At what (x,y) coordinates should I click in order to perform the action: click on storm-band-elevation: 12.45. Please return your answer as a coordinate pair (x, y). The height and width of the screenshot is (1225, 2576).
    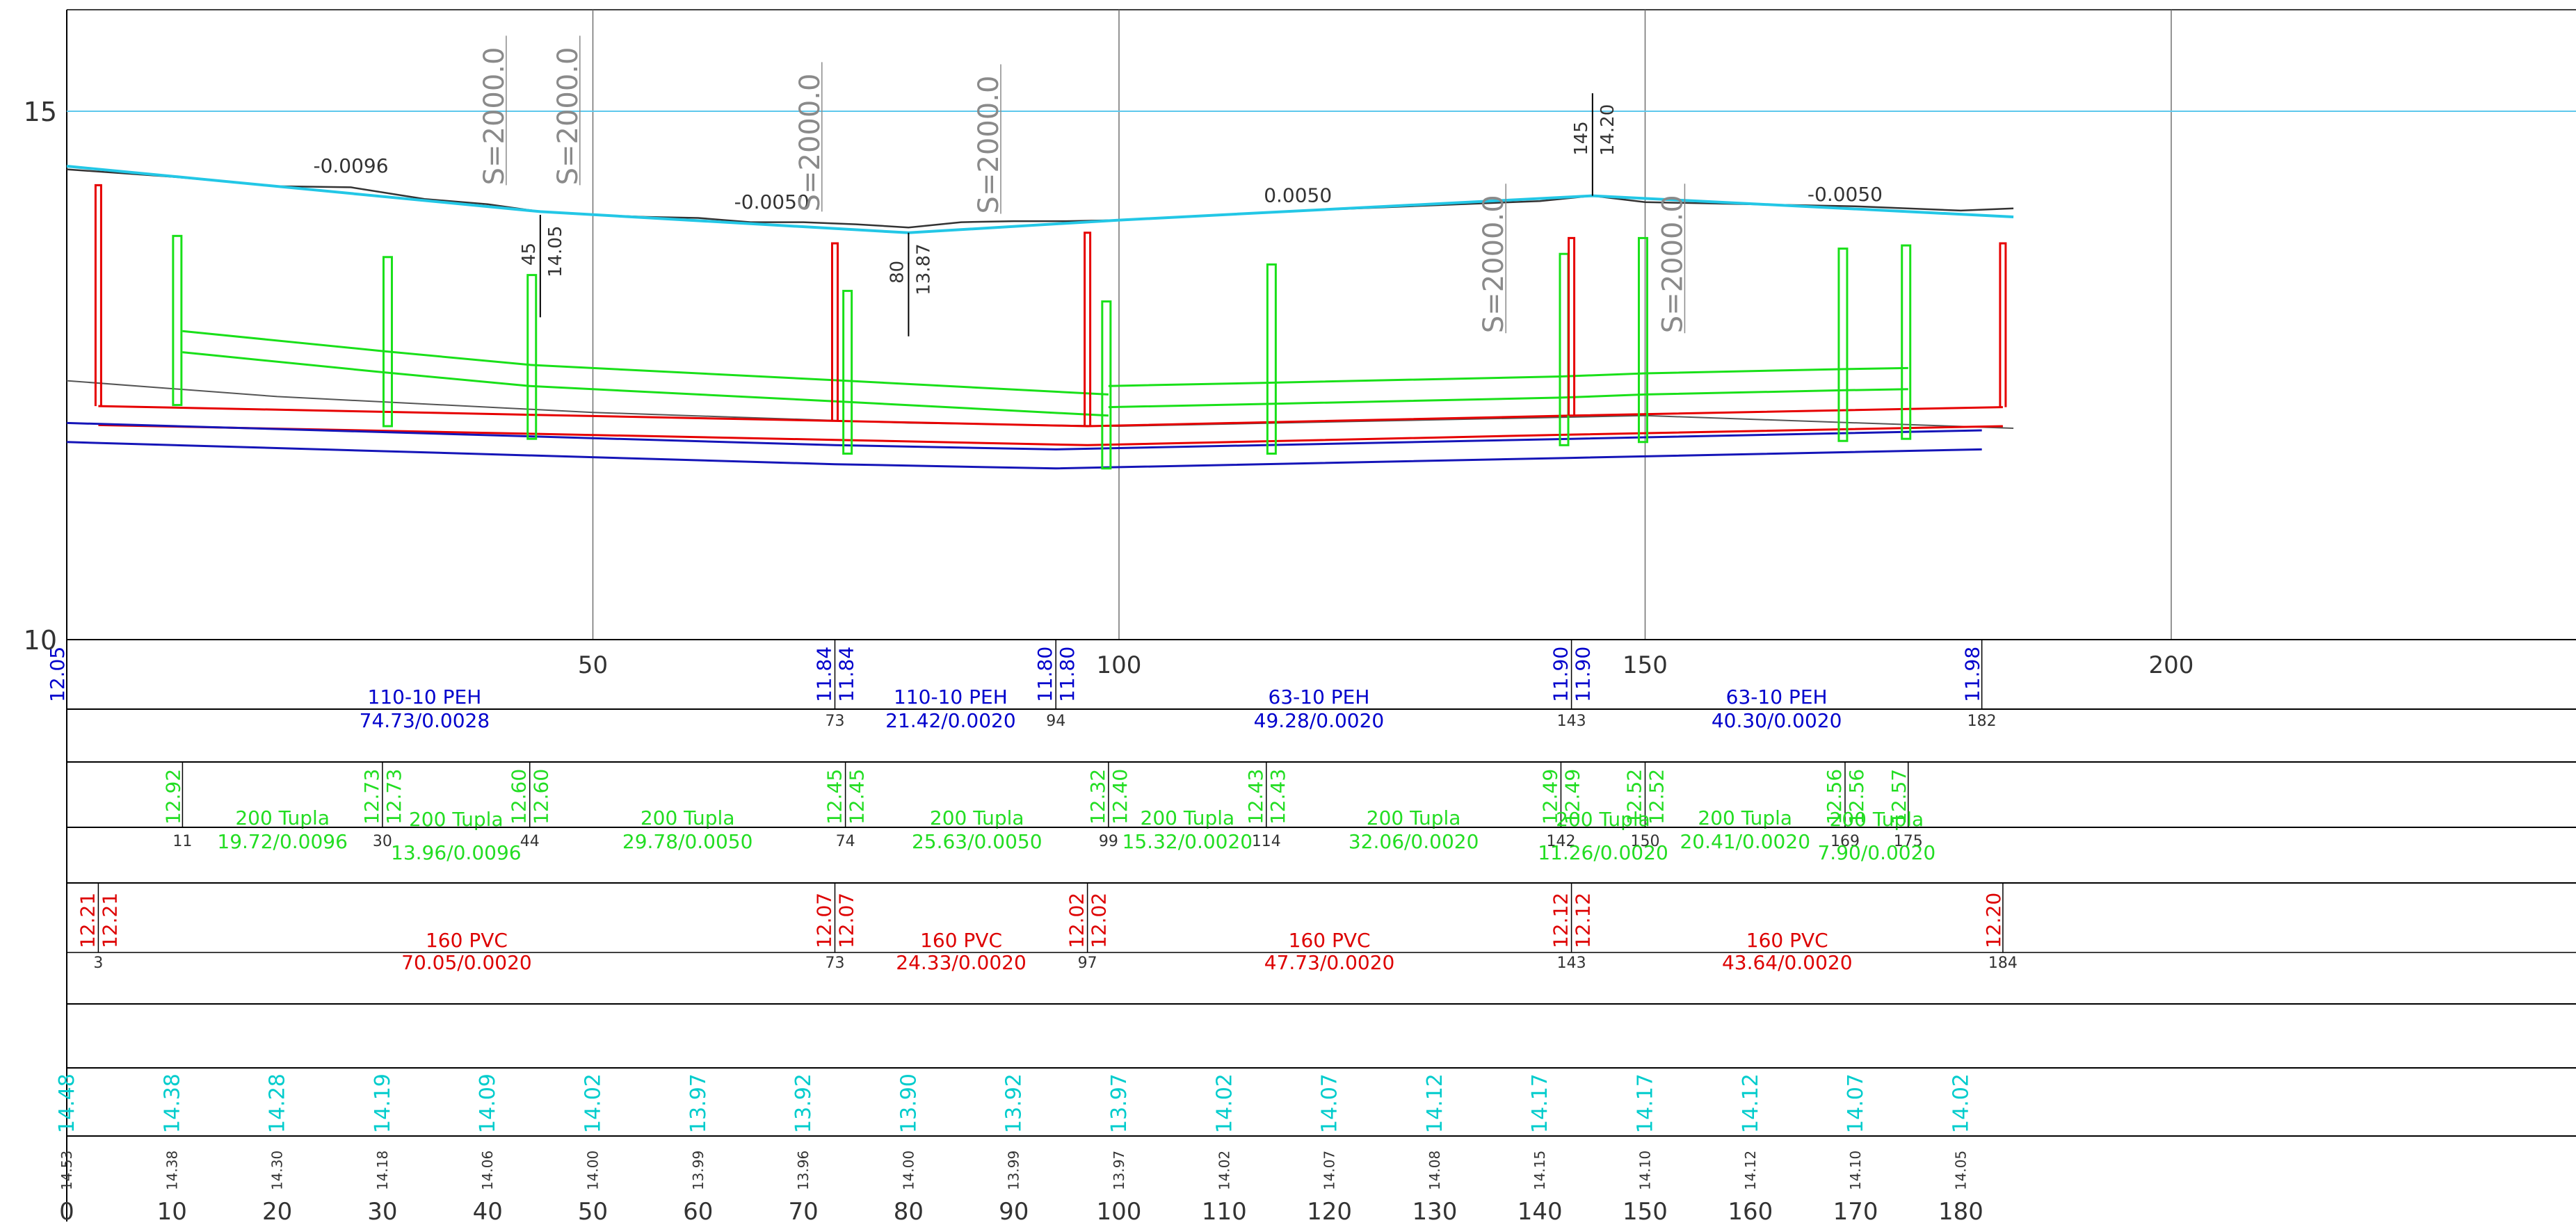
    Looking at the image, I should click on (858, 797).